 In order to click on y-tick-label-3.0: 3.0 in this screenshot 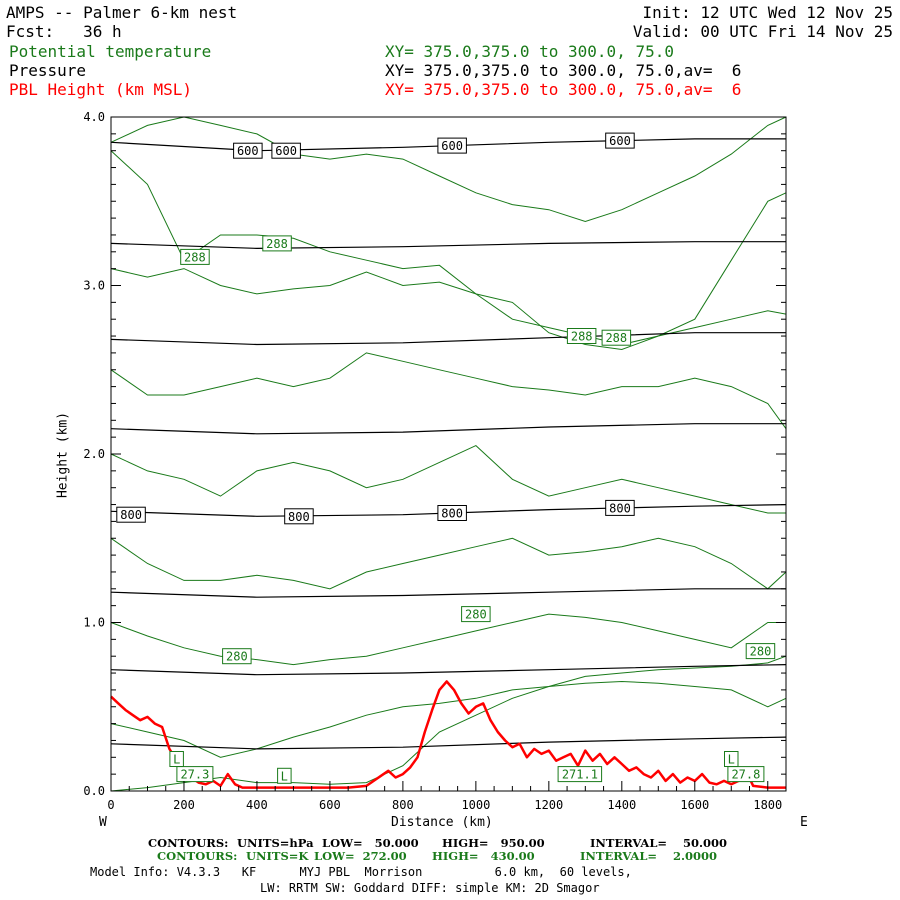, I will do `click(94, 286)`.